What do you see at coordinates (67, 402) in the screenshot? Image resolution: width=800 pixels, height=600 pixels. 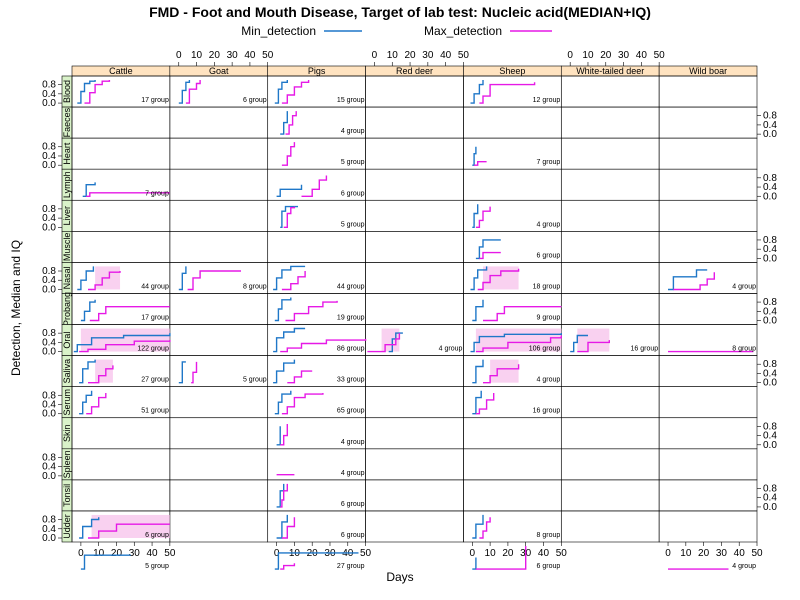 I see `strip-sample-label: Serum` at bounding box center [67, 402].